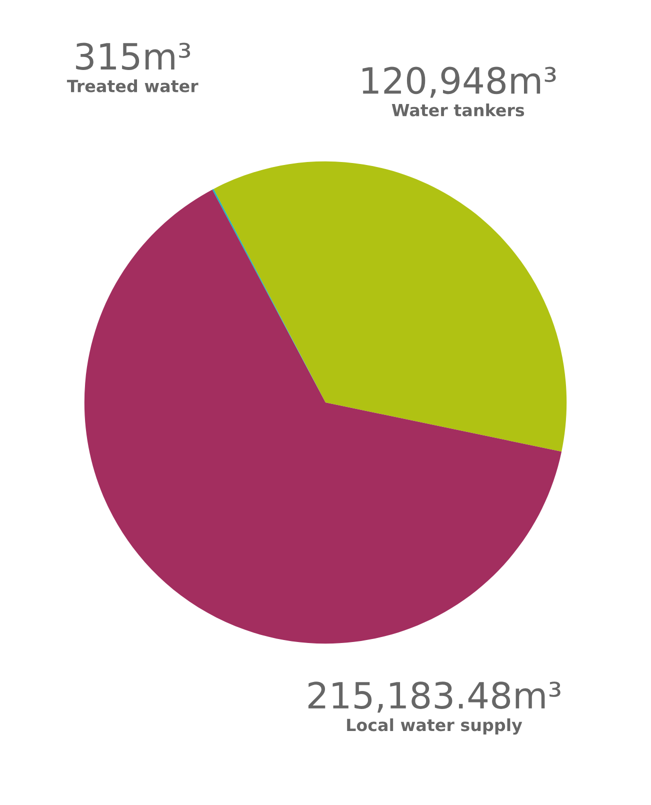  I want to click on slice-label: Local water supply, so click(434, 726).